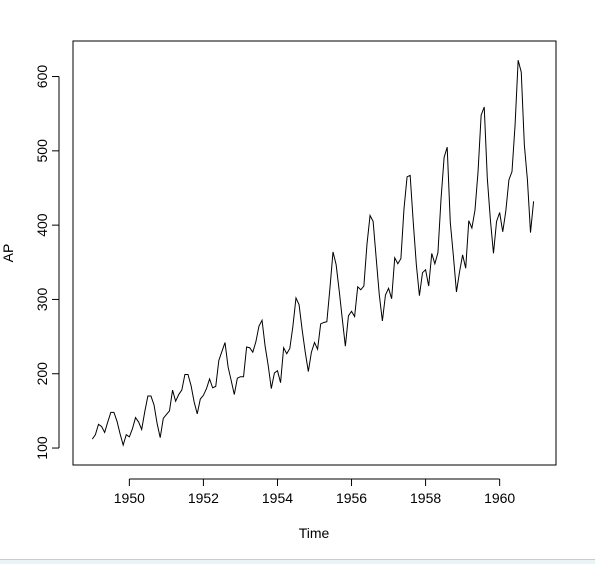 The height and width of the screenshot is (564, 595). I want to click on x-tick-label: 1952, so click(203, 498).